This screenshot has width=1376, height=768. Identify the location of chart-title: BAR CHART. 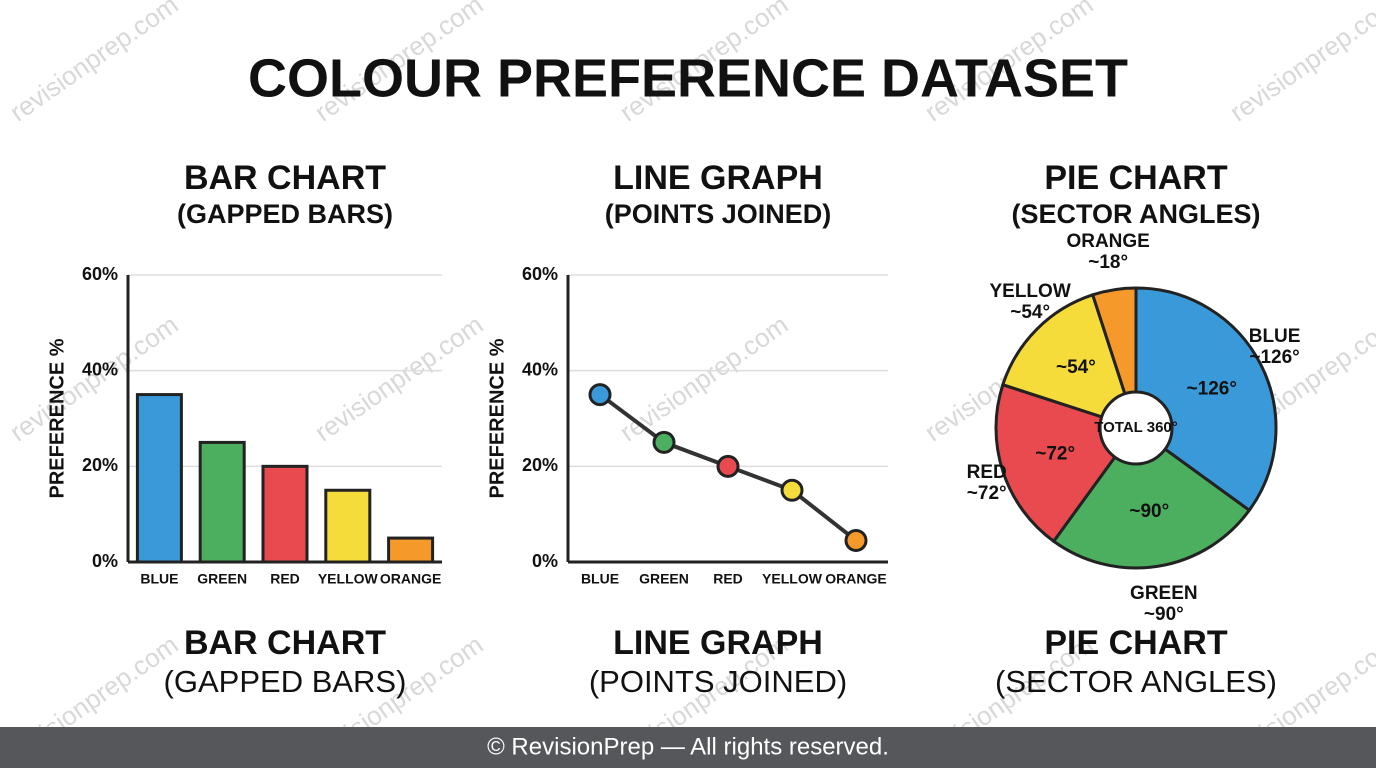
(285, 178).